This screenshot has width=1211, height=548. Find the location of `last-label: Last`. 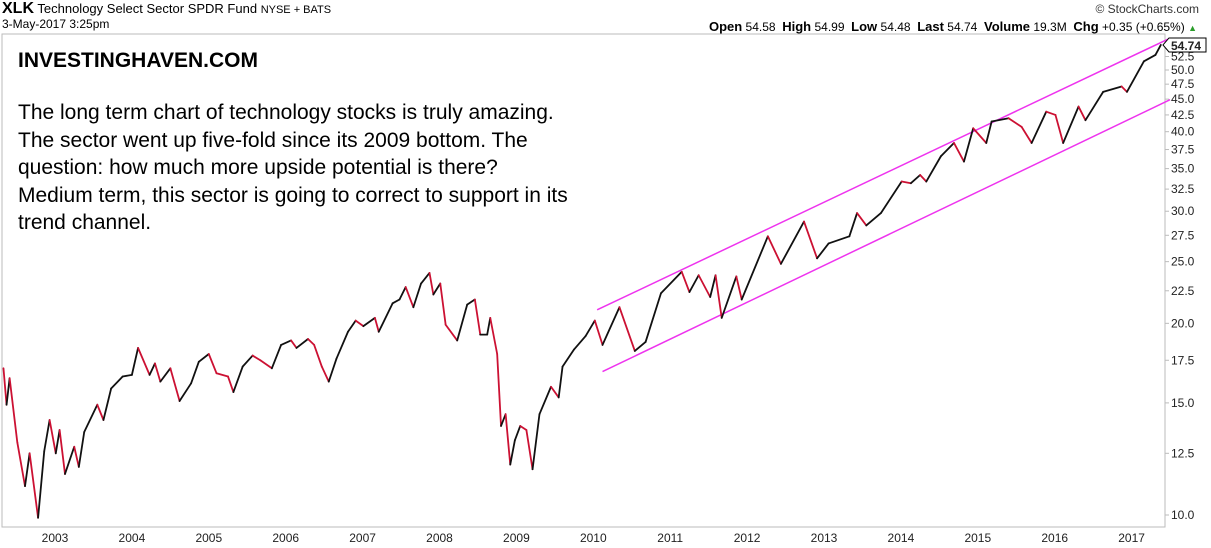

last-label: Last is located at coordinates (930, 26).